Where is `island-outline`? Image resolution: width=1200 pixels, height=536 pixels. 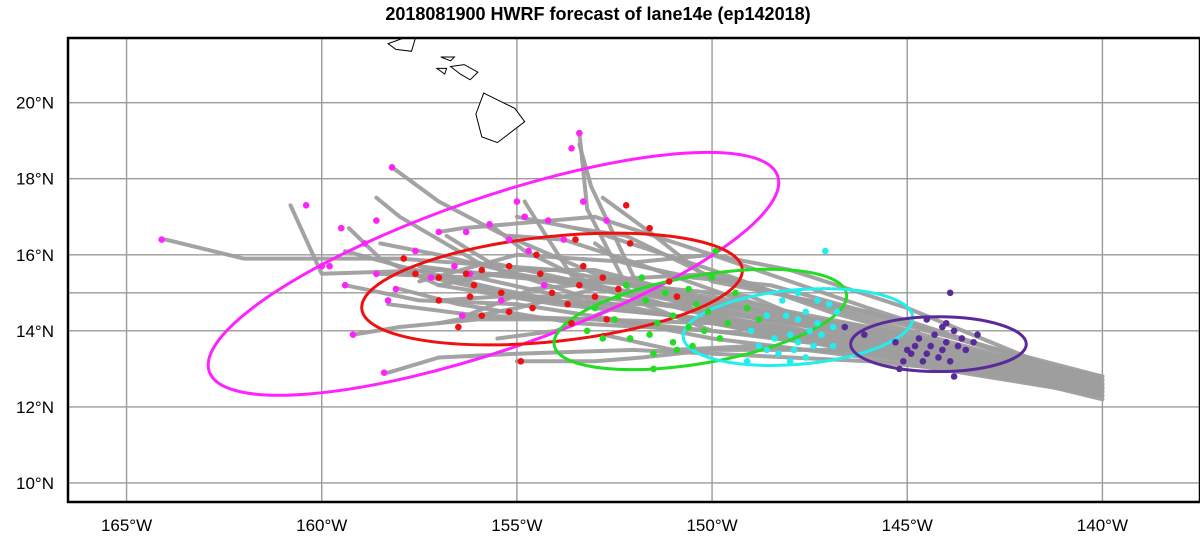 island-outline is located at coordinates (441, 71).